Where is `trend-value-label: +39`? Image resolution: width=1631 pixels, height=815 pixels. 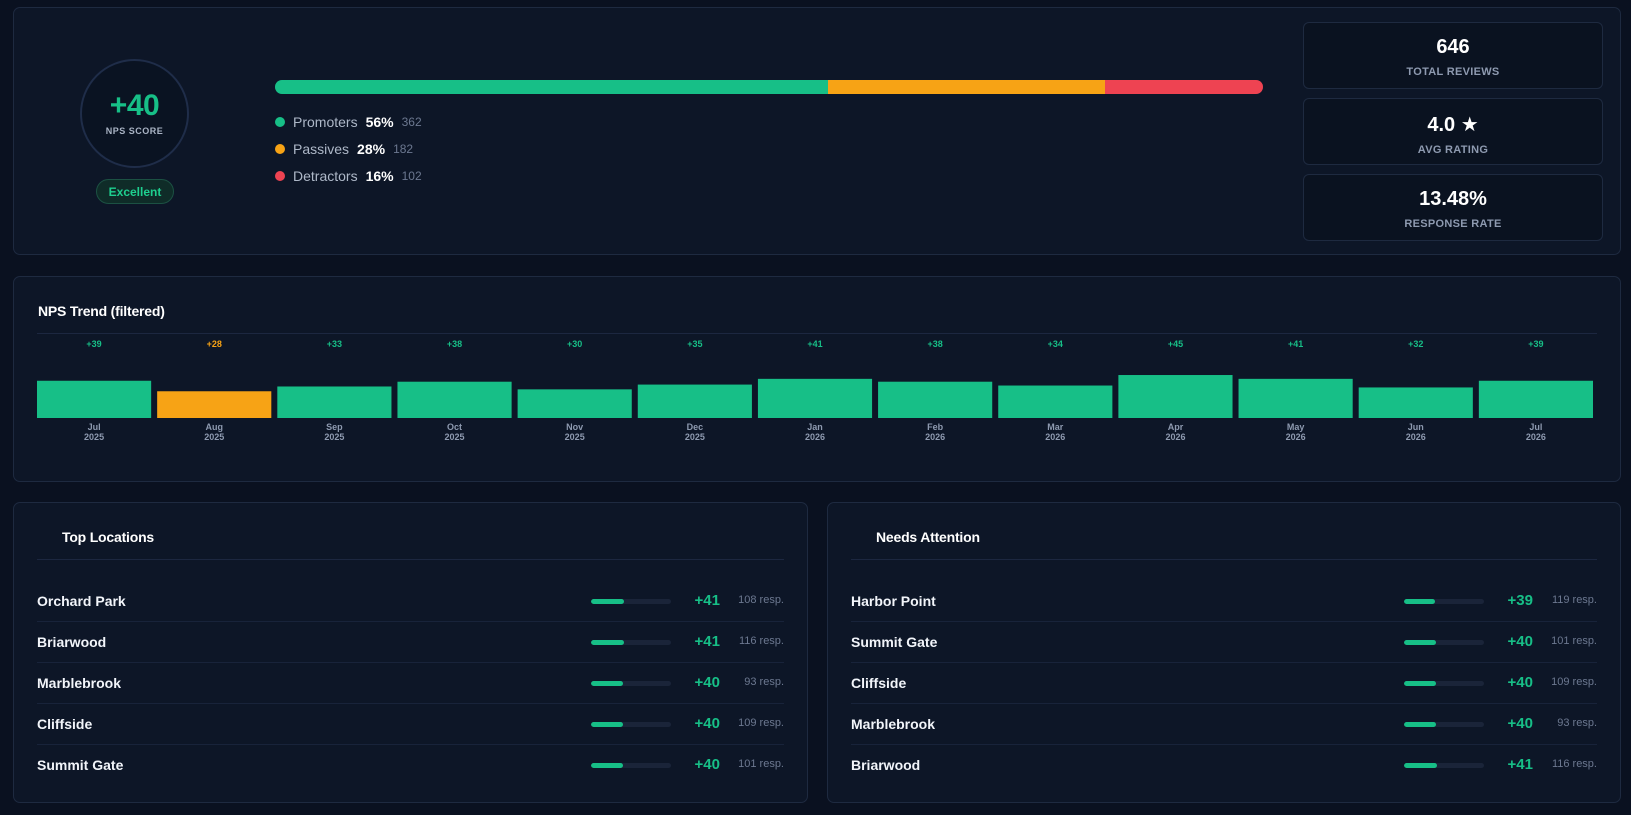 trend-value-label: +39 is located at coordinates (1535, 344).